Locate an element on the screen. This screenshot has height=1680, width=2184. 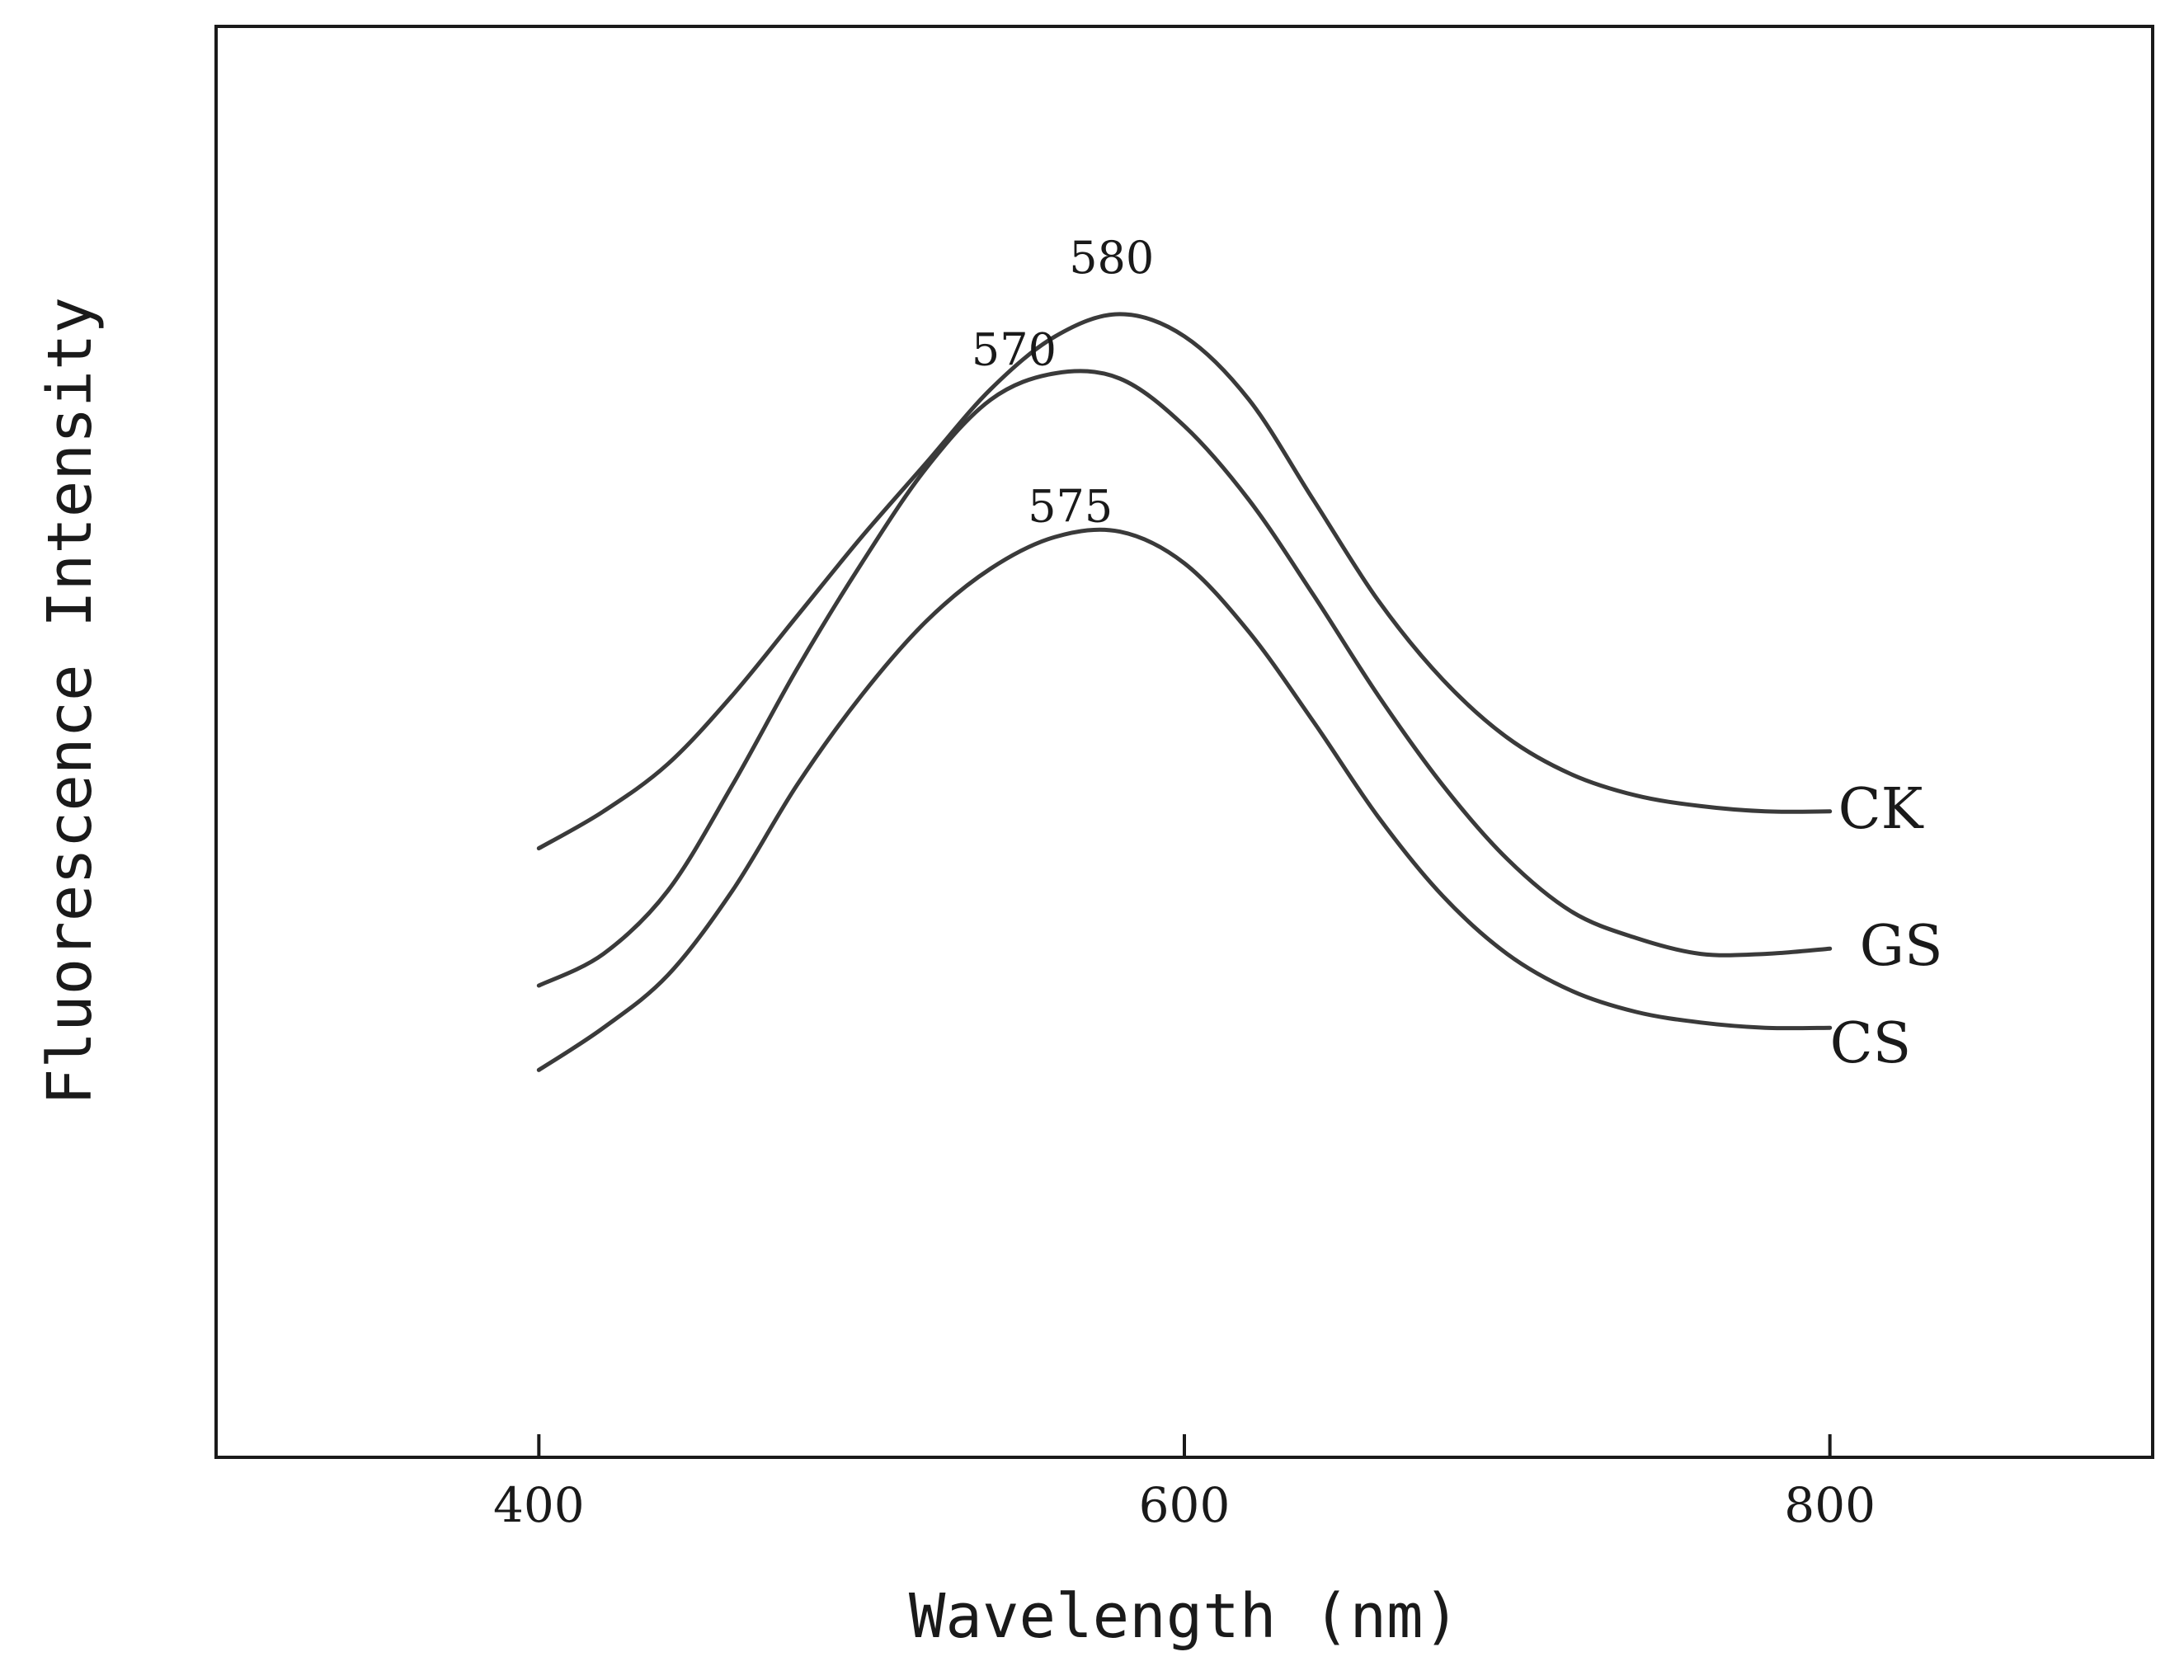
x-tick-label-400: 400 is located at coordinates (539, 1505).